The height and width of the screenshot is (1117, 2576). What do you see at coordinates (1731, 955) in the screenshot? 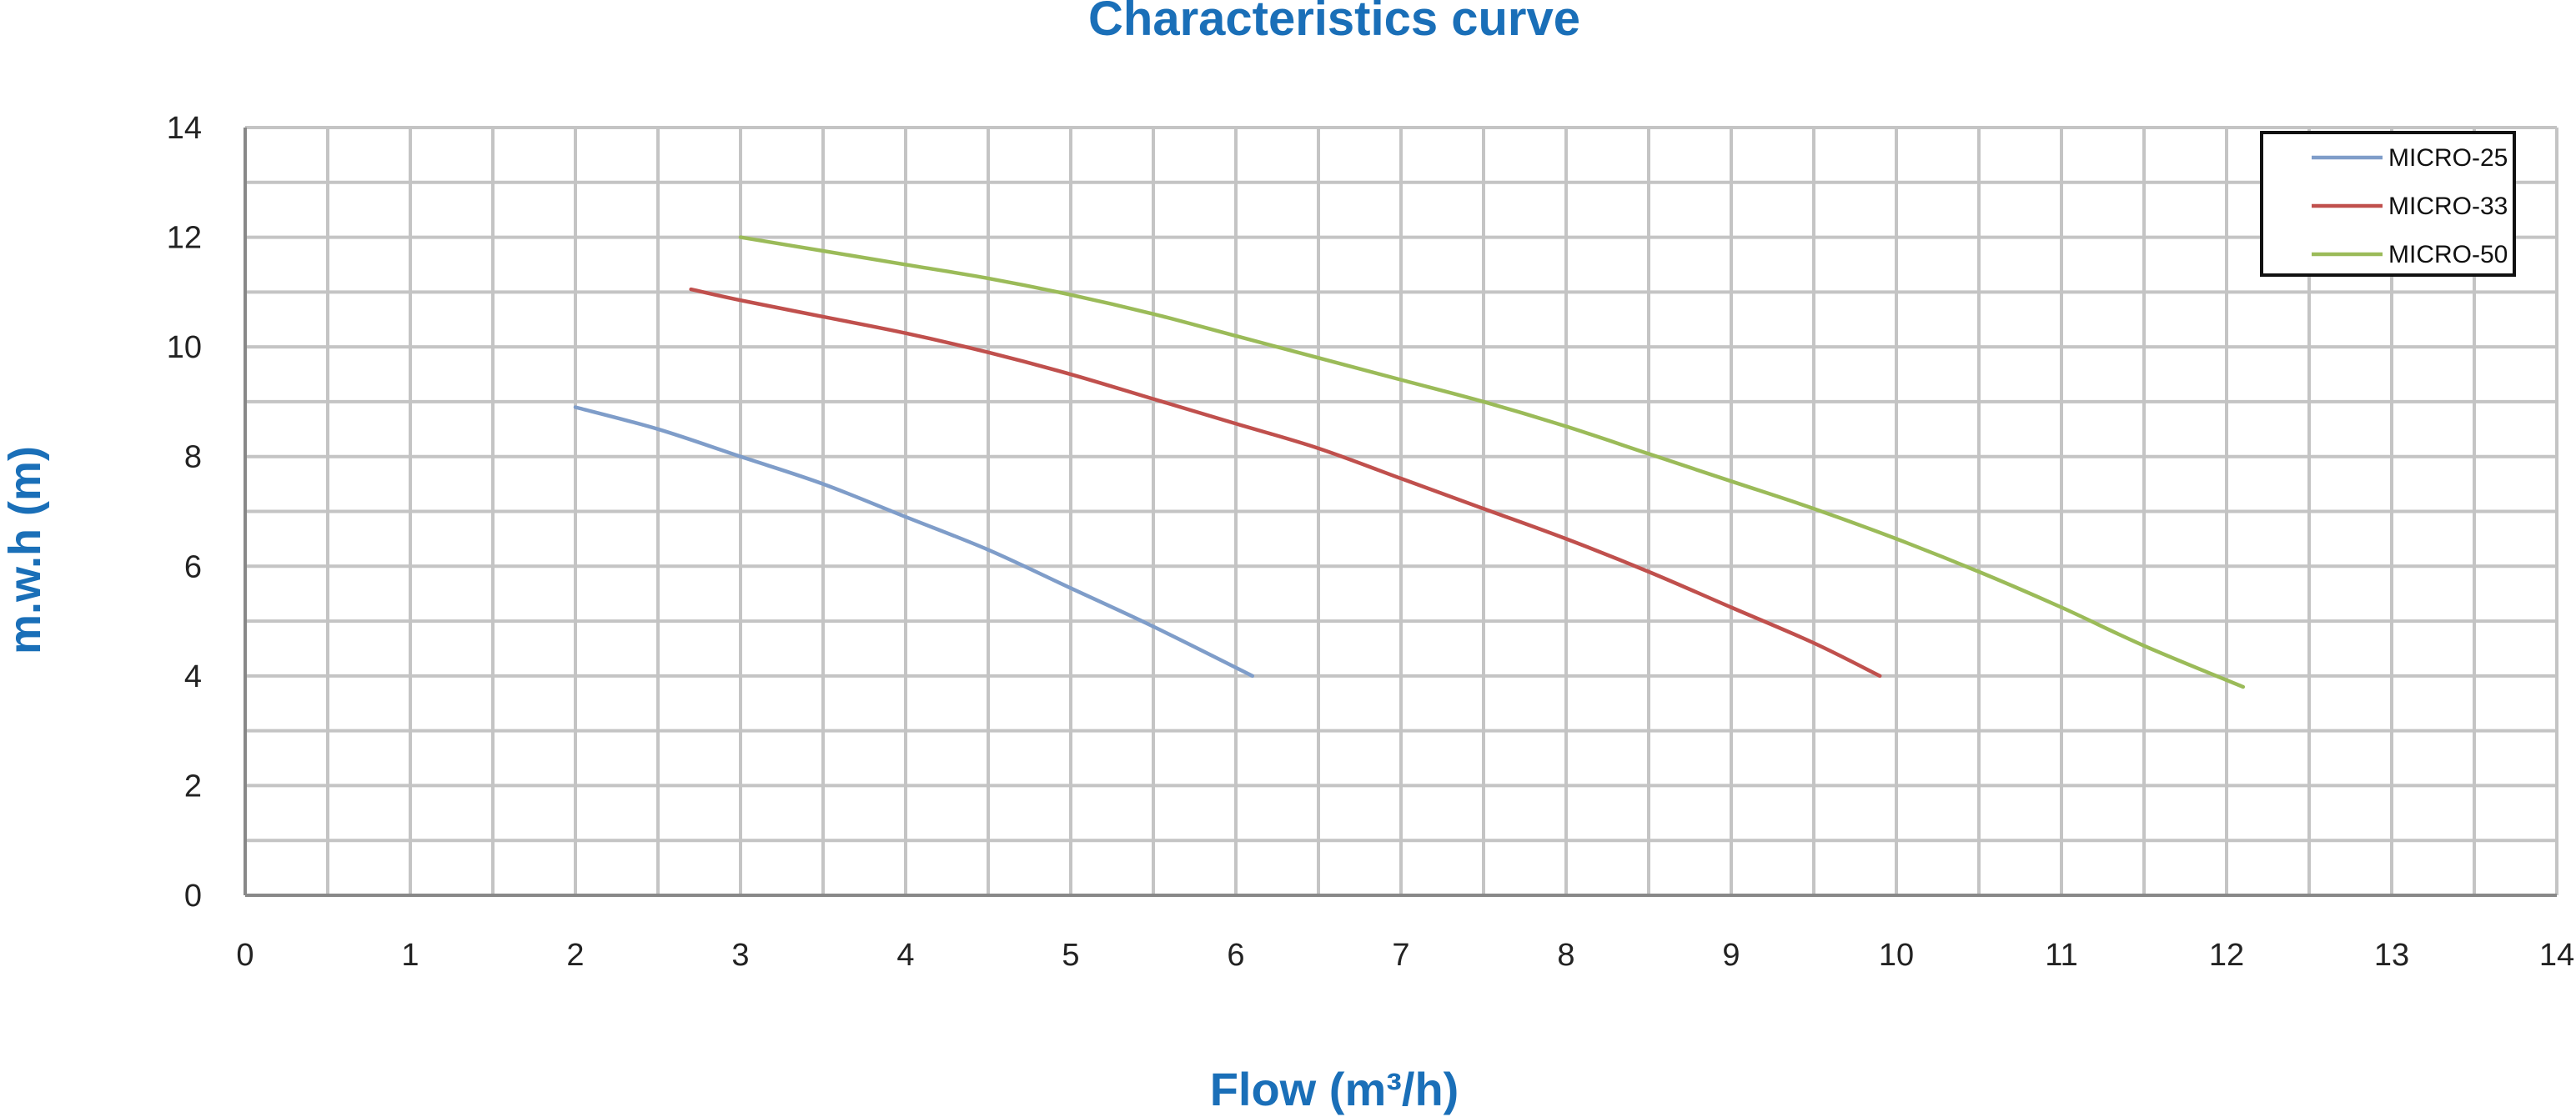
I see `x-tick-label: 9` at bounding box center [1731, 955].